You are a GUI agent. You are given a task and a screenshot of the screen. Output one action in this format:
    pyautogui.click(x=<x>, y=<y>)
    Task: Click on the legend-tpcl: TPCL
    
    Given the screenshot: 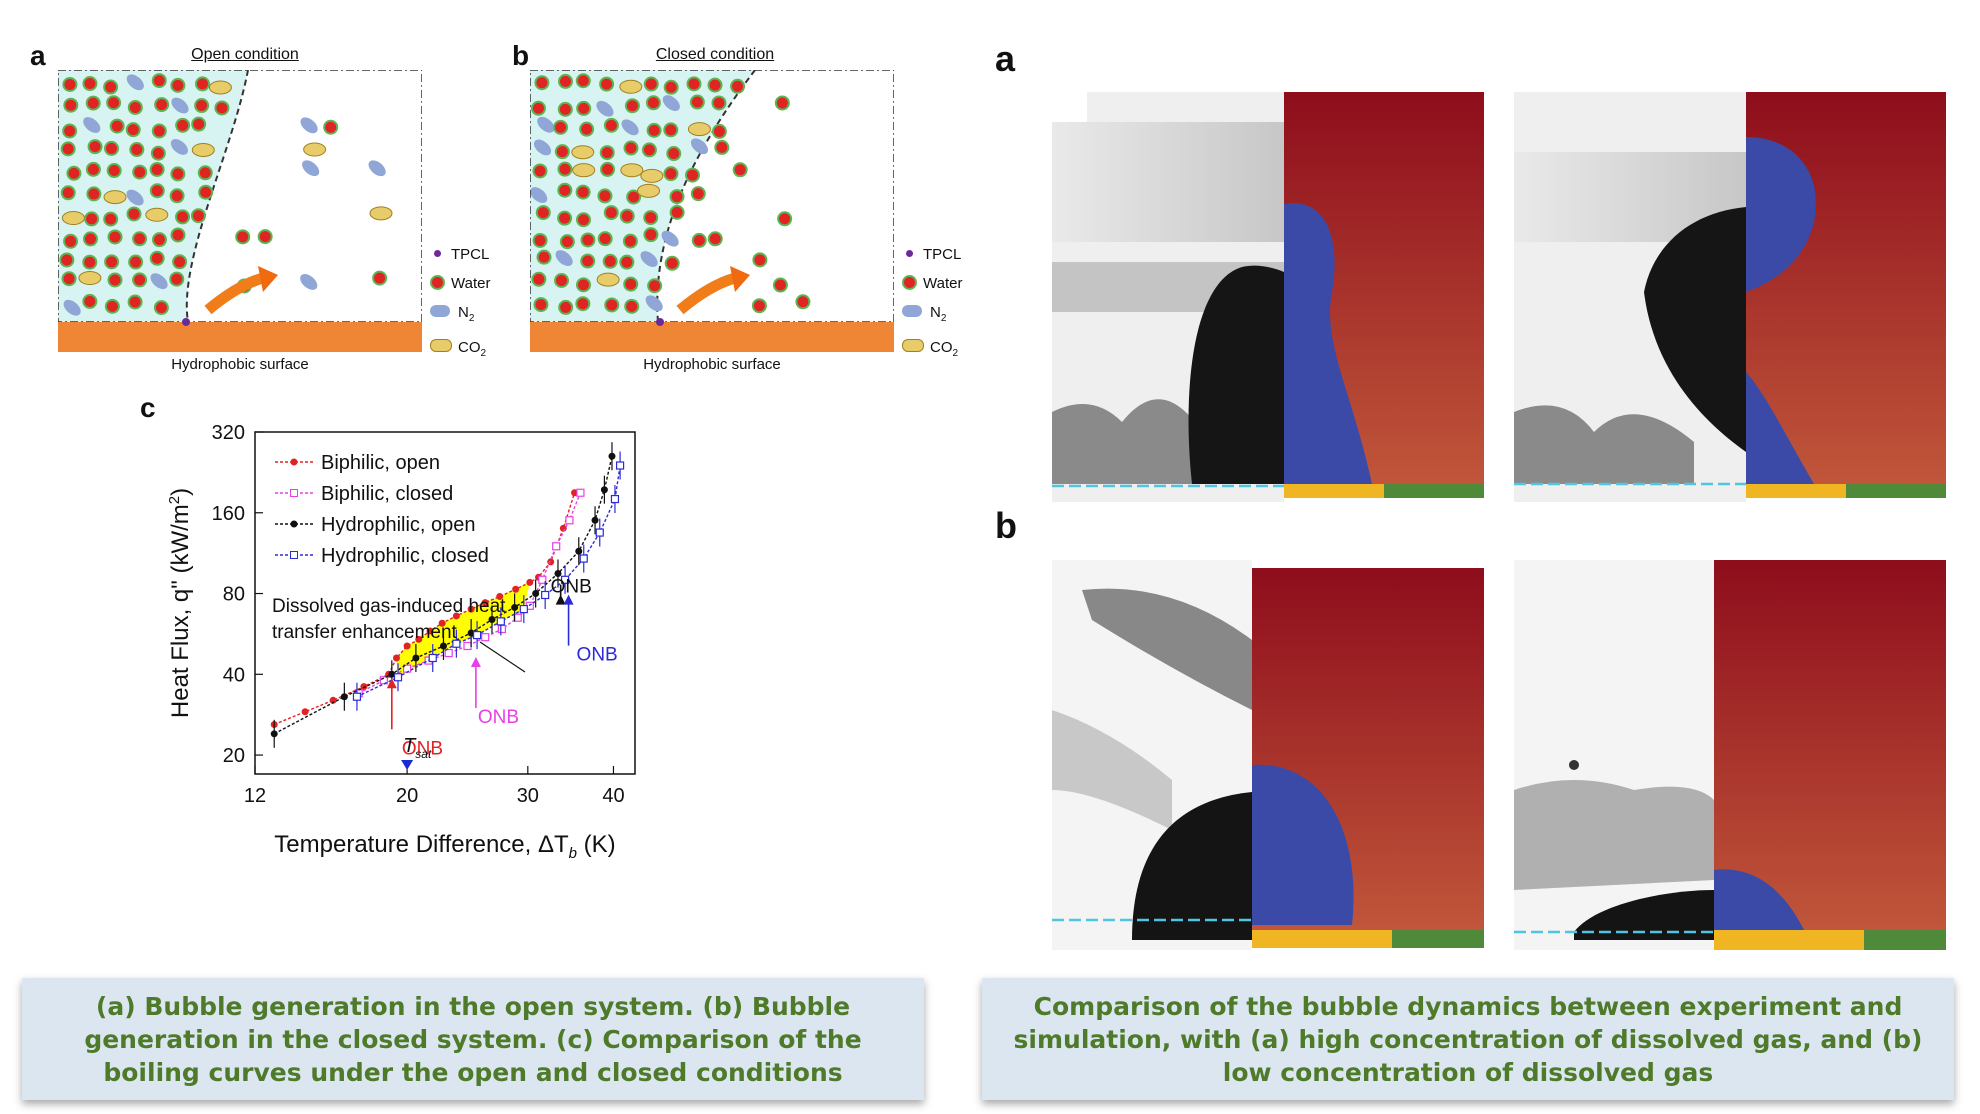 What is the action you would take?
    pyautogui.click(x=460, y=254)
    